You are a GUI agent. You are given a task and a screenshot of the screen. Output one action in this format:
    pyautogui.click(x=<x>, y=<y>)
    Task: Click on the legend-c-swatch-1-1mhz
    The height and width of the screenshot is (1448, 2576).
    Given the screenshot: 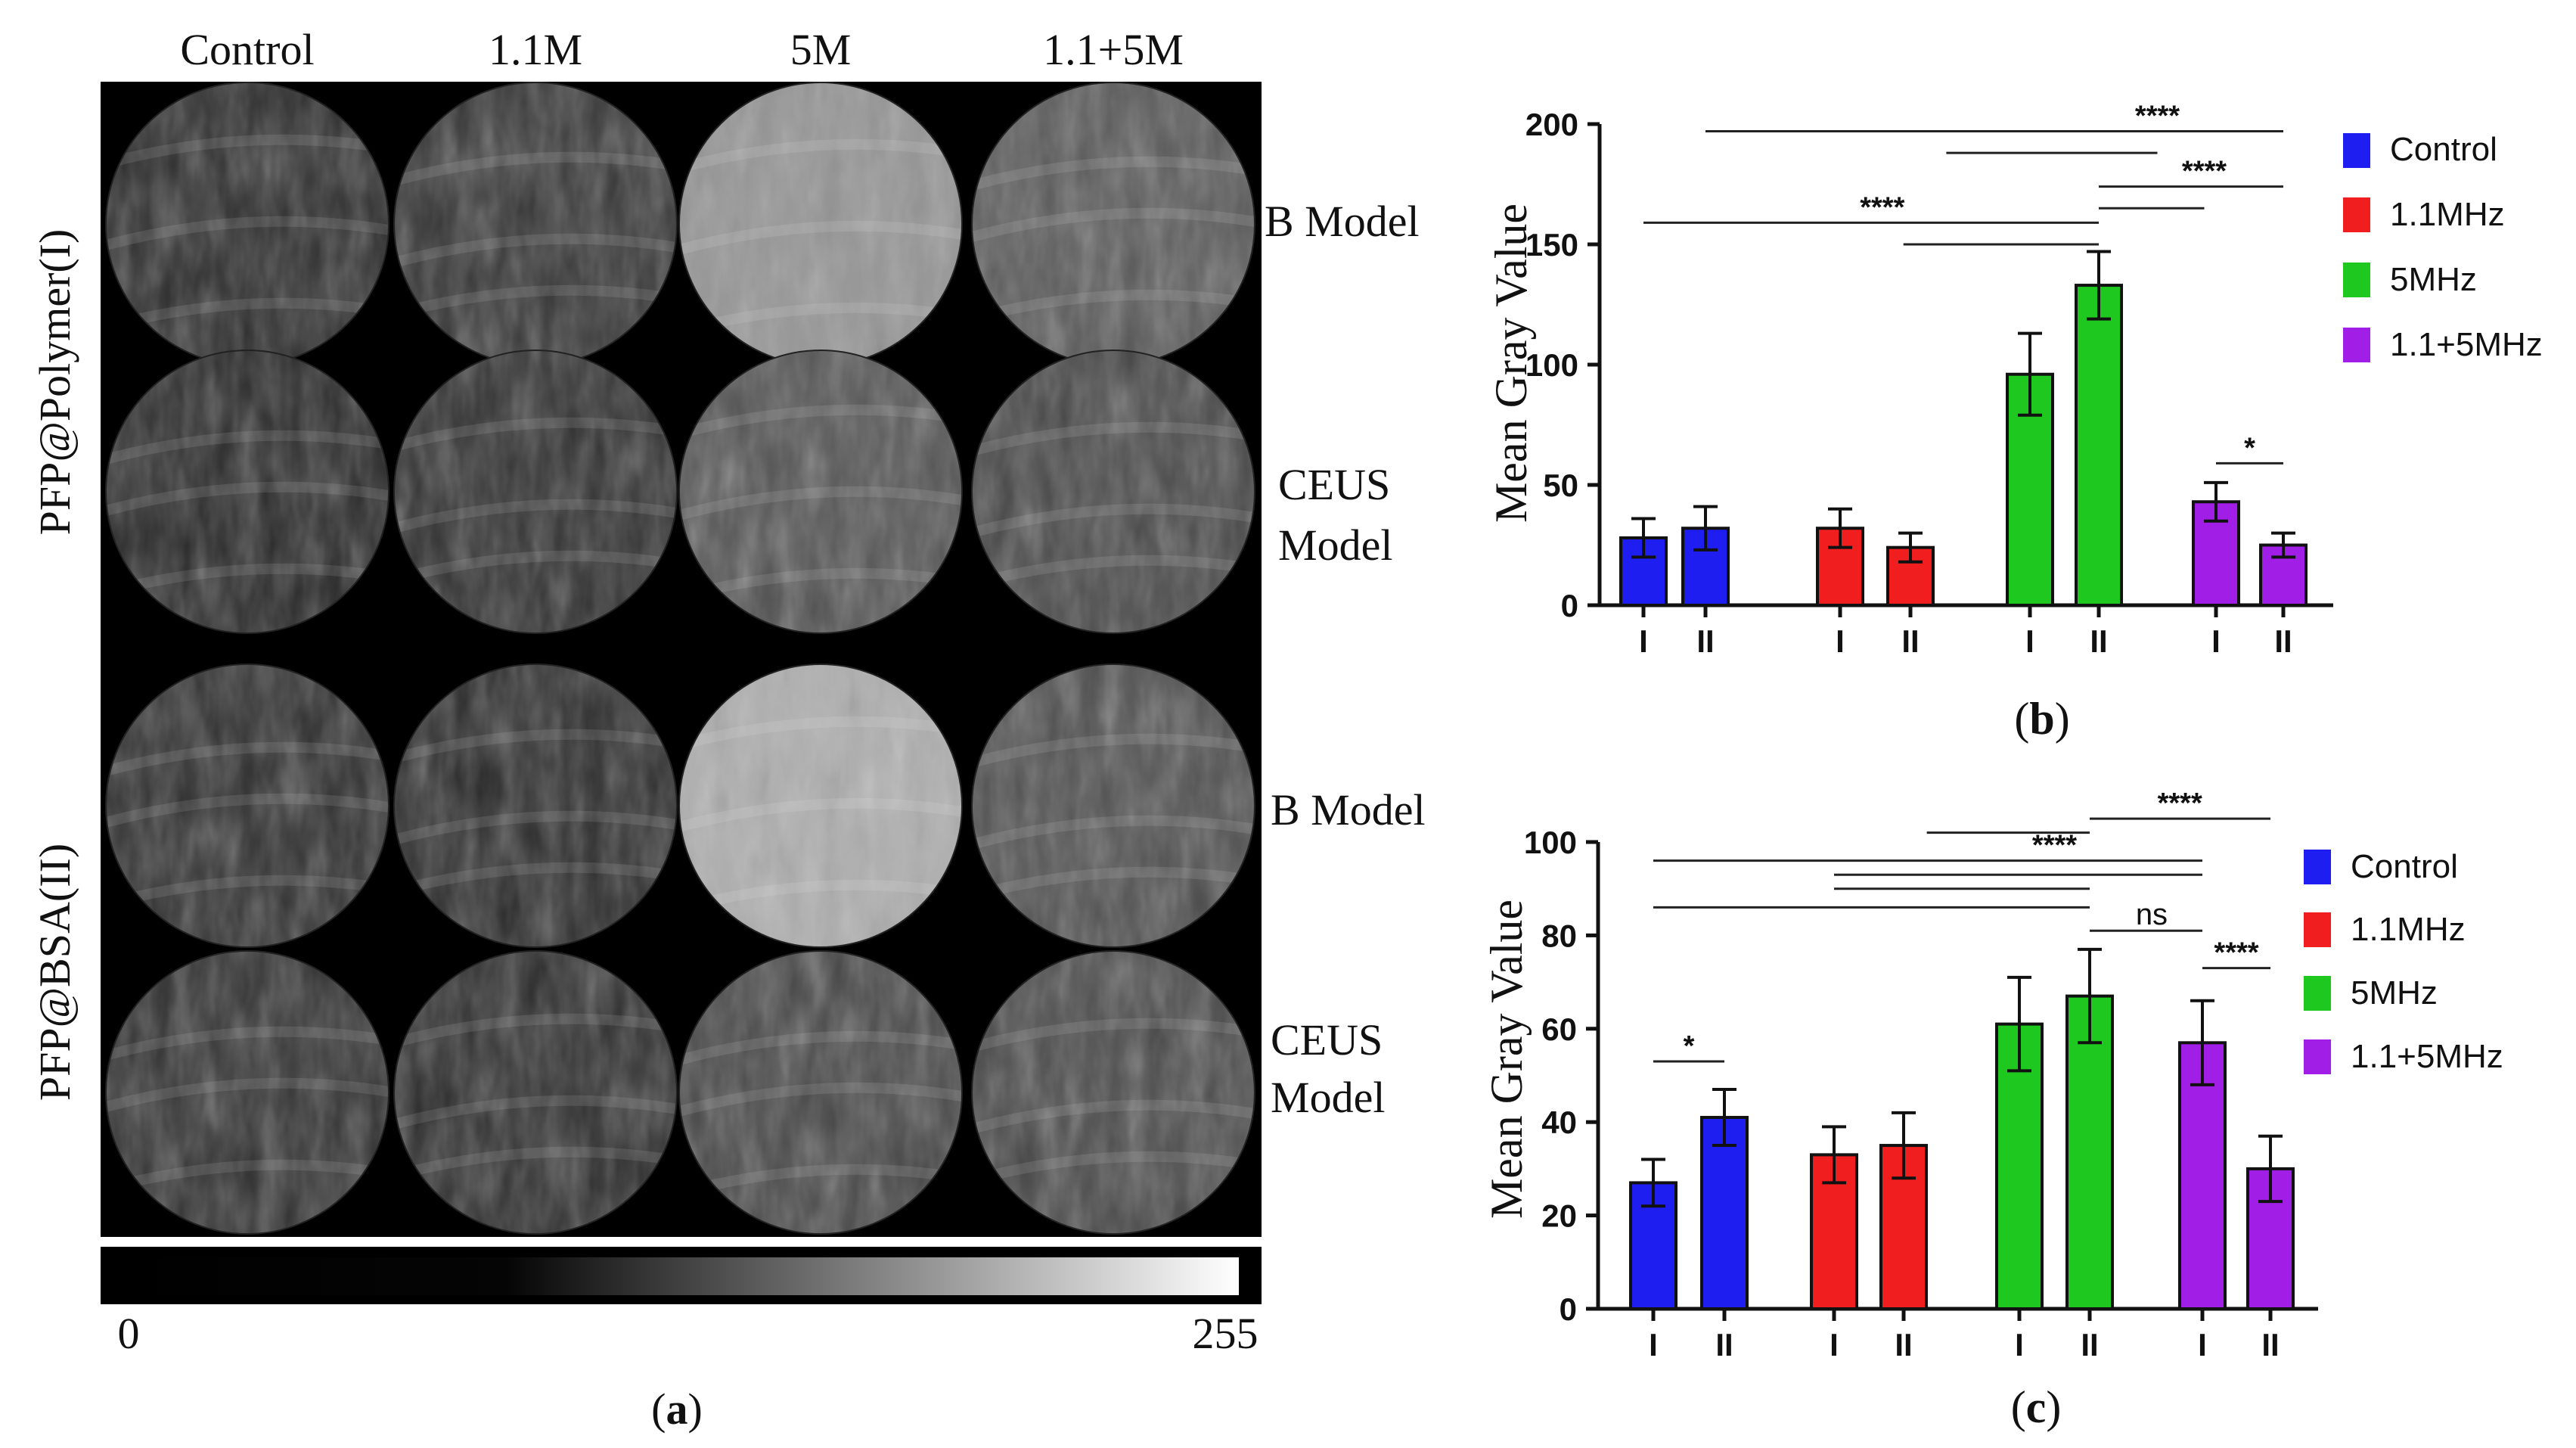 What is the action you would take?
    pyautogui.click(x=2317, y=929)
    